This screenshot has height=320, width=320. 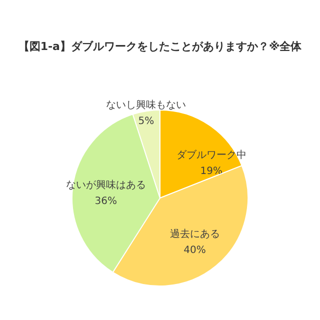 I want to click on slice-label: ないが興味はある, so click(x=106, y=185).